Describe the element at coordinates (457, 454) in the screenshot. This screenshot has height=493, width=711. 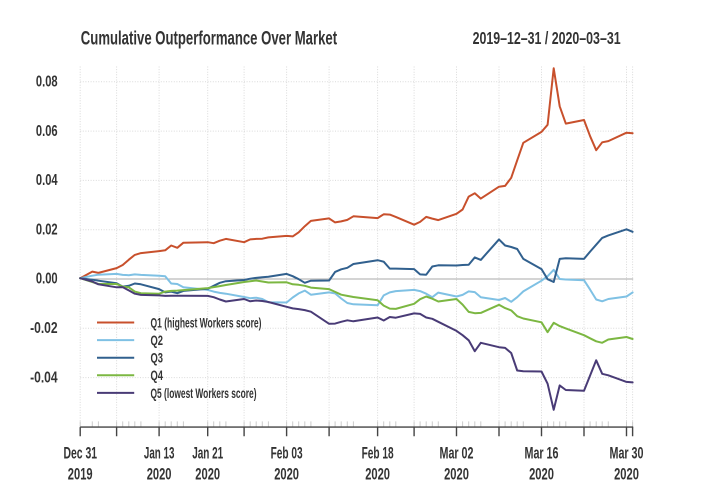
I see `svg-text: Mar 02` at that location.